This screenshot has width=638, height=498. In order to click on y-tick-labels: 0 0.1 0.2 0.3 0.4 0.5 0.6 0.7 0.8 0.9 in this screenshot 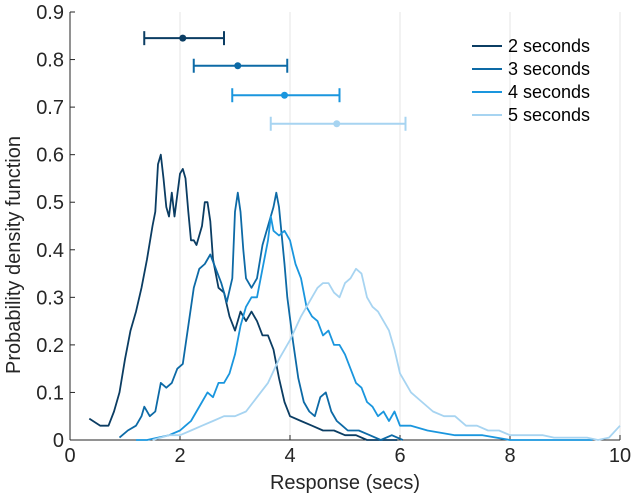, I will do `click(55, 227)`.